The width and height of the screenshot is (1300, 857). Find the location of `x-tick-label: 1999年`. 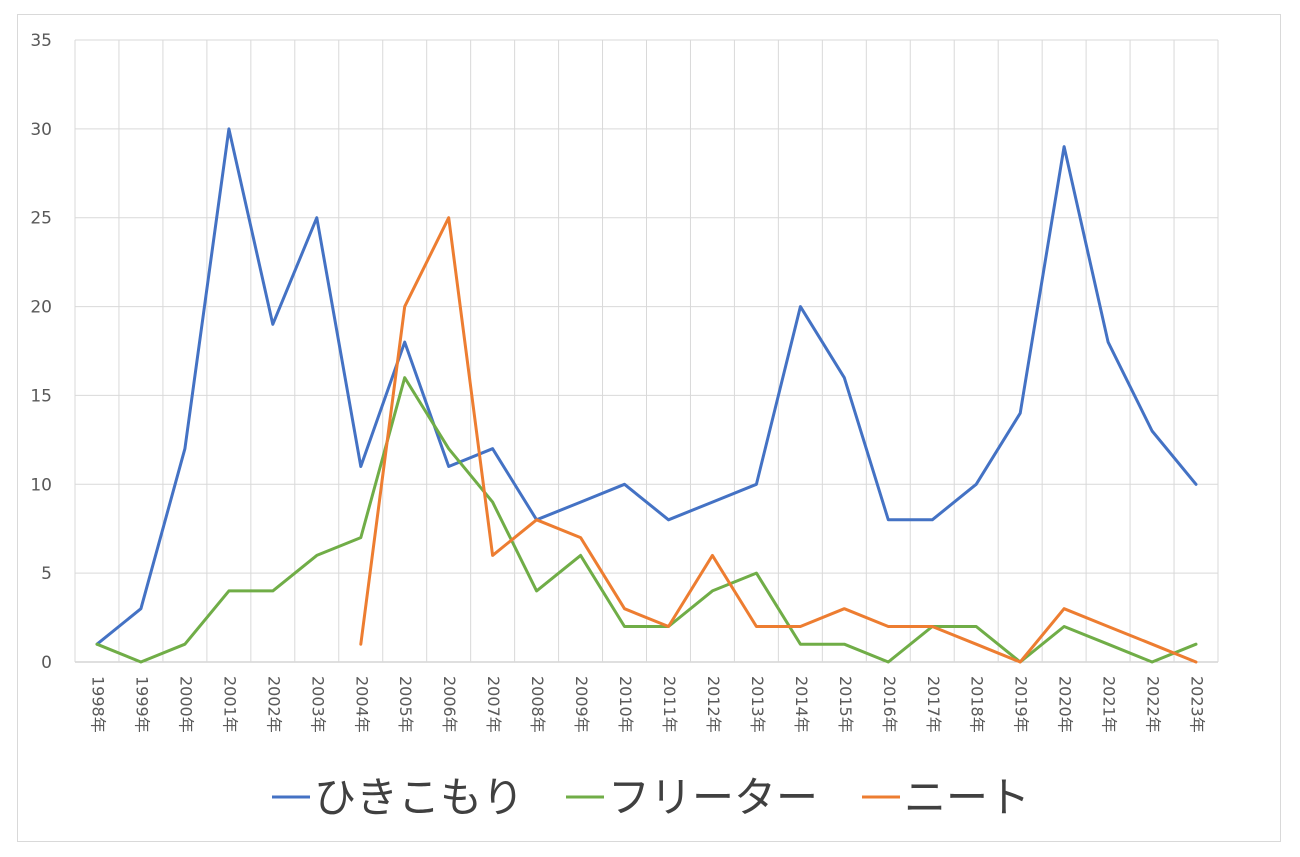

x-tick-label: 1999年 is located at coordinates (141, 704).